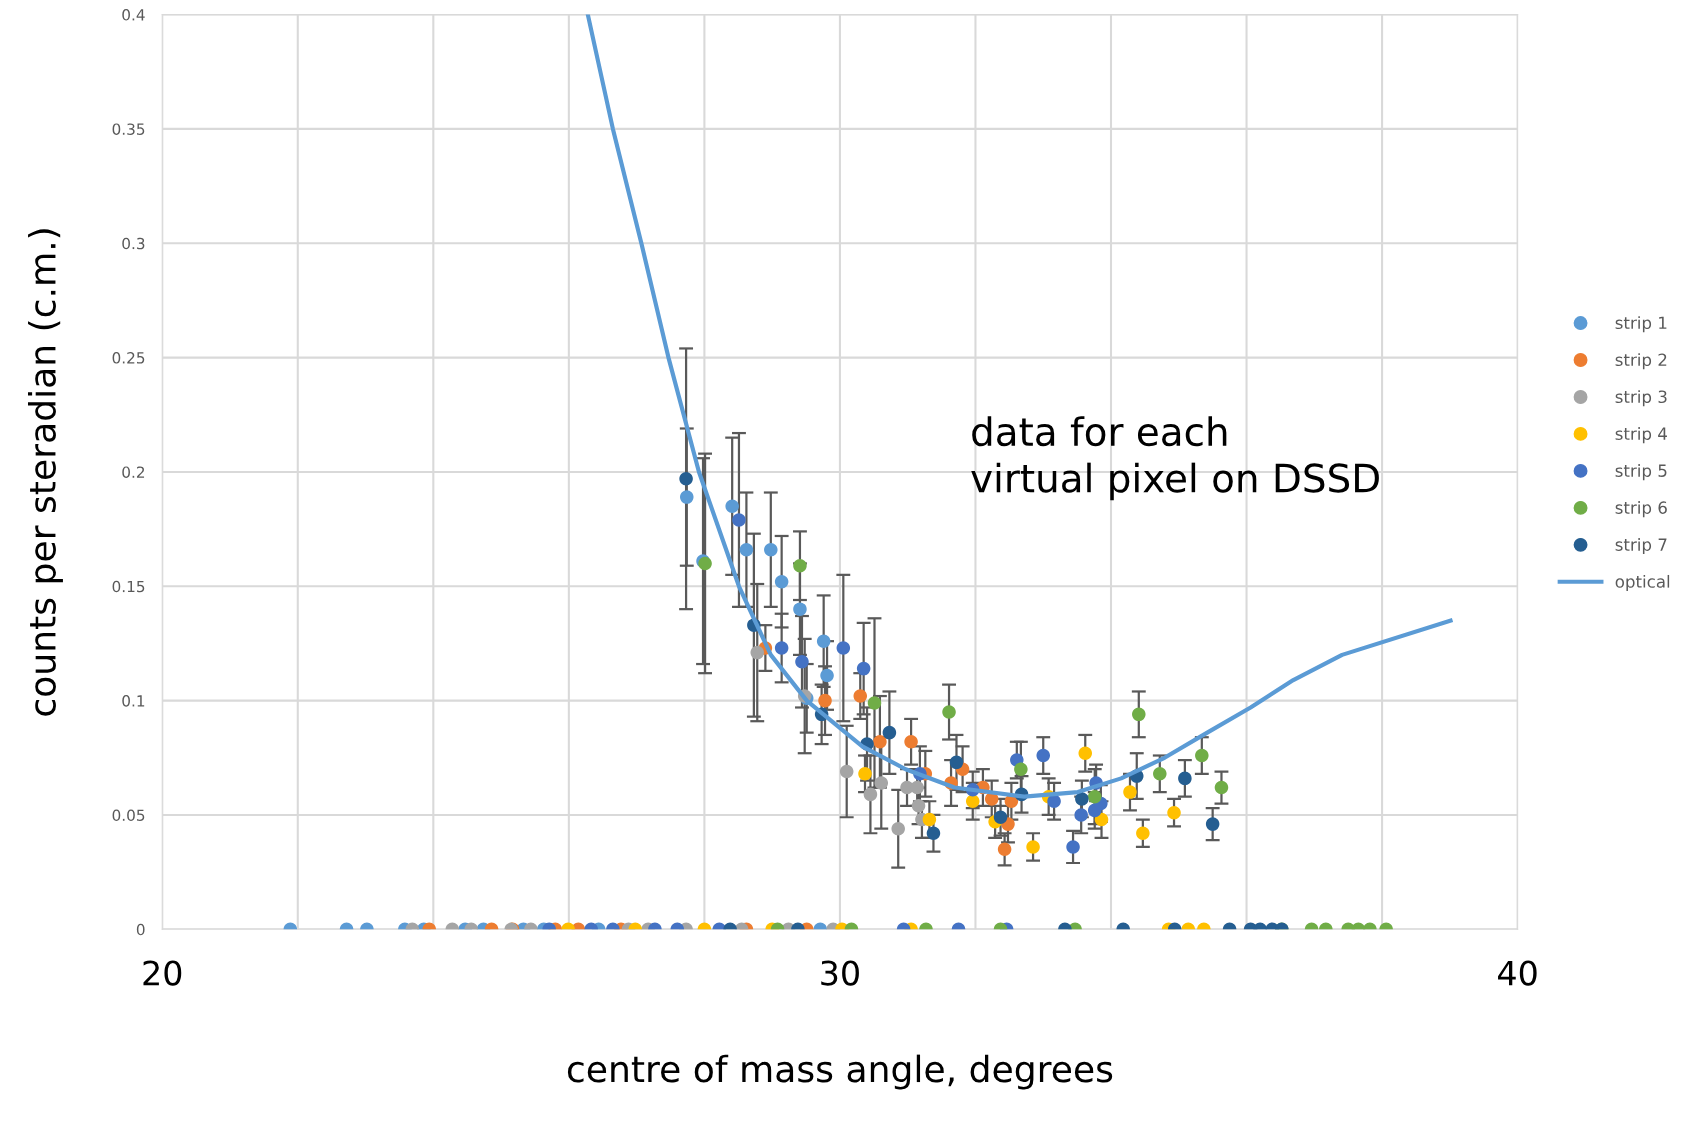  Describe the element at coordinates (1641, 509) in the screenshot. I see `legend-label: strip 6` at that location.